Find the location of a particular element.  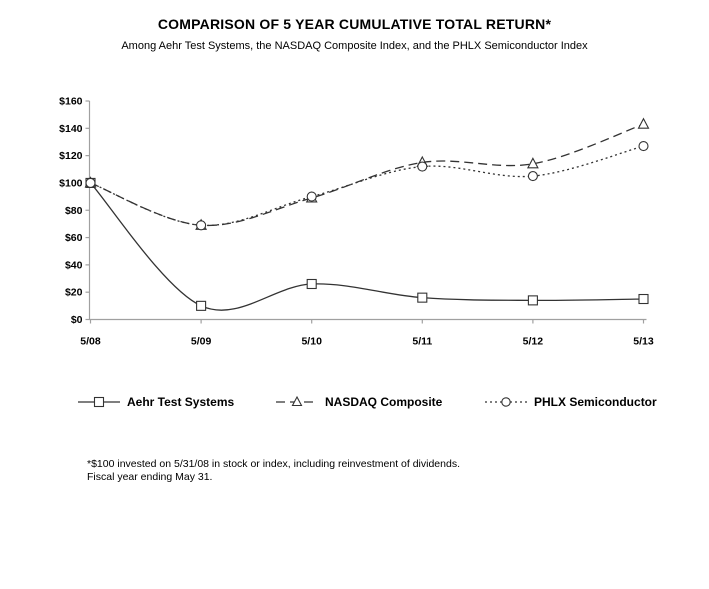

square-icon is located at coordinates (99, 402).